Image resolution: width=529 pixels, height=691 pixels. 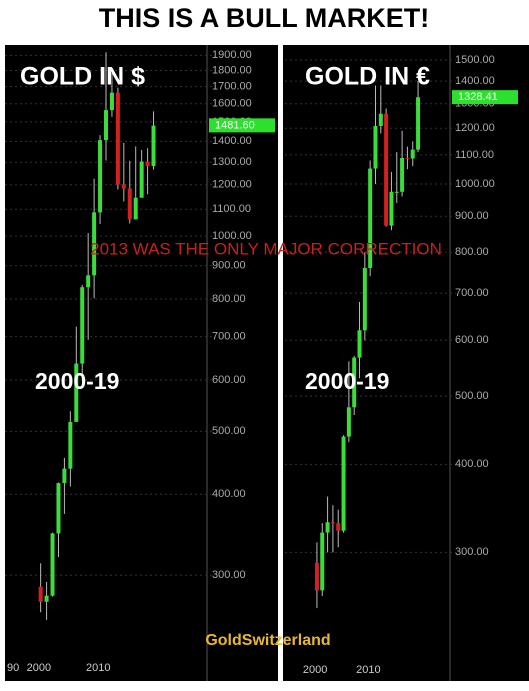 What do you see at coordinates (475, 60) in the screenshot?
I see `y-tick-label: 1500.00` at bounding box center [475, 60].